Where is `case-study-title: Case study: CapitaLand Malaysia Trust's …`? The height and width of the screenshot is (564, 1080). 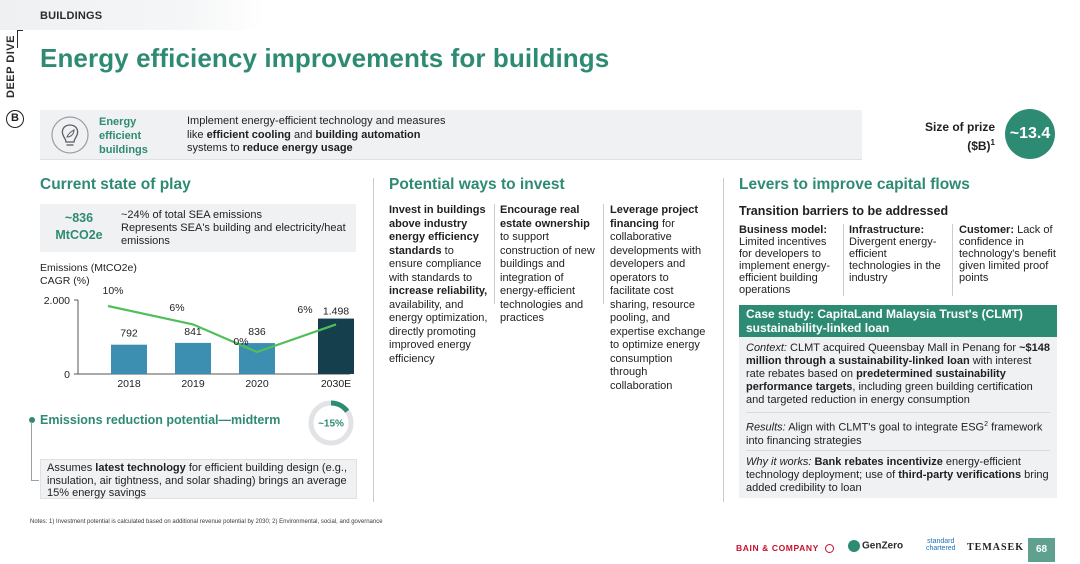 case-study-title: Case study: CapitaLand Malaysia Trust's … is located at coordinates (898, 321).